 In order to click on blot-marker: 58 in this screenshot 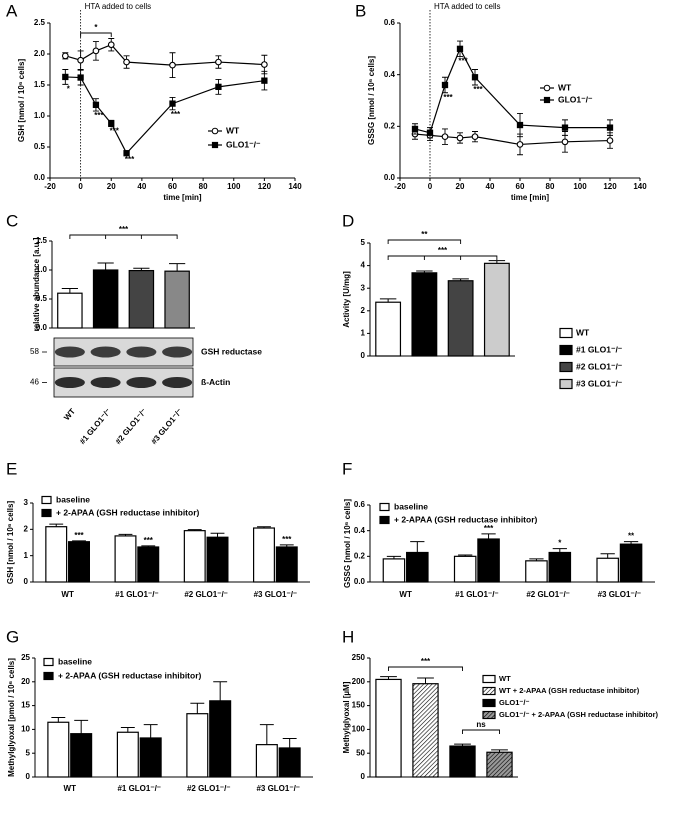, I will do `click(34, 351)`.